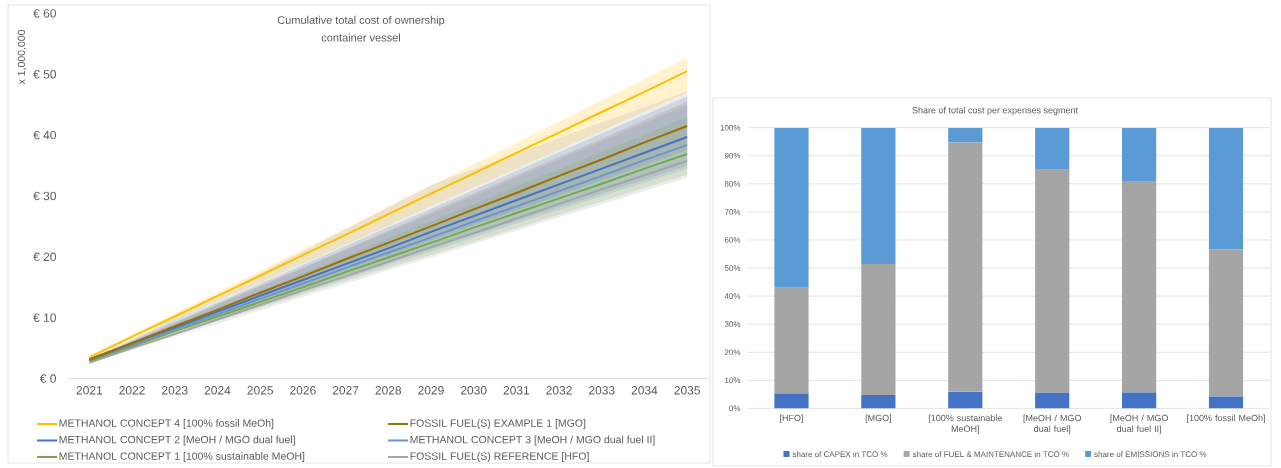  I want to click on x-tick-label: 2025, so click(260, 390).